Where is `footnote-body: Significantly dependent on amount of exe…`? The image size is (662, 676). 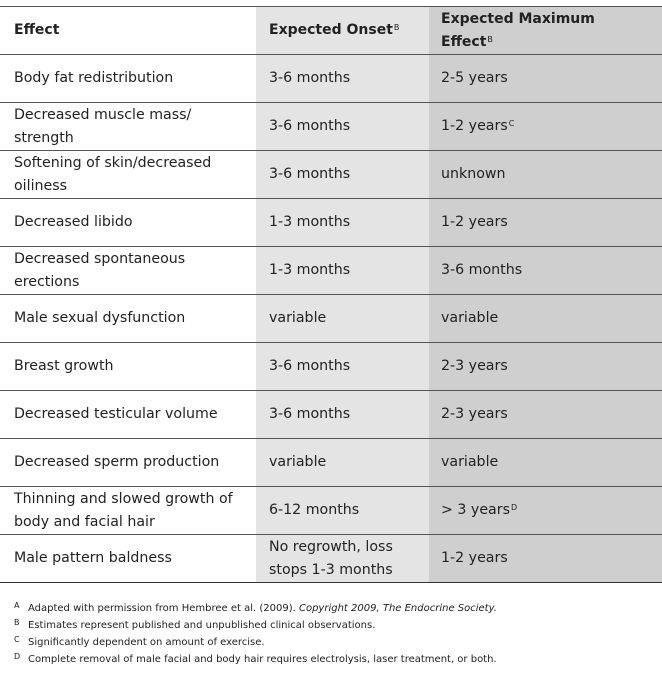
footnote-body: Significantly dependent on amount of exe… is located at coordinates (146, 642).